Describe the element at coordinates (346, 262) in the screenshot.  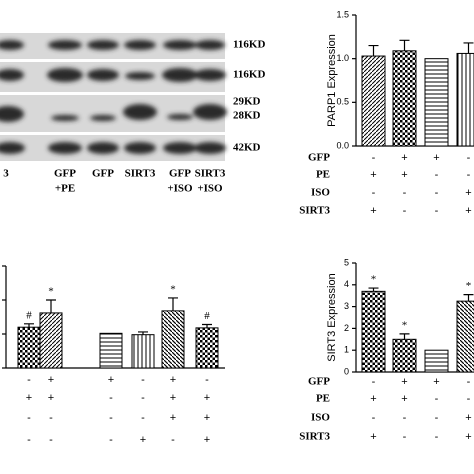
I see `y-tick-label: 5` at that location.